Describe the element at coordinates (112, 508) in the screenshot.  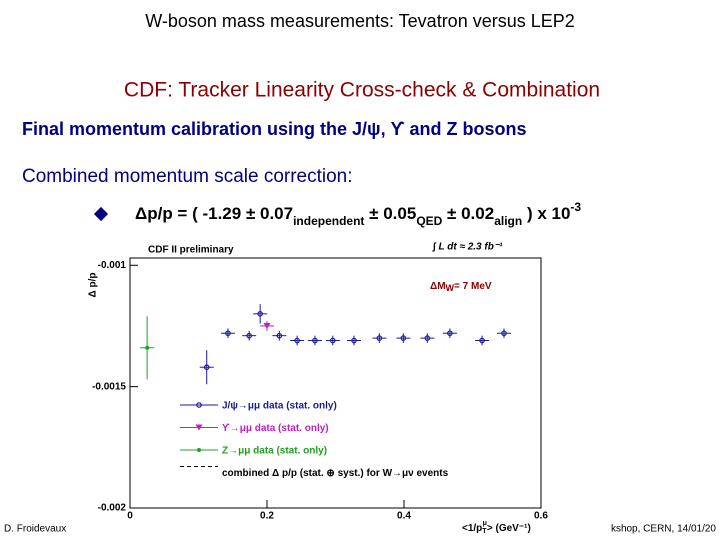
I see `y-tick-label: -0.002` at that location.